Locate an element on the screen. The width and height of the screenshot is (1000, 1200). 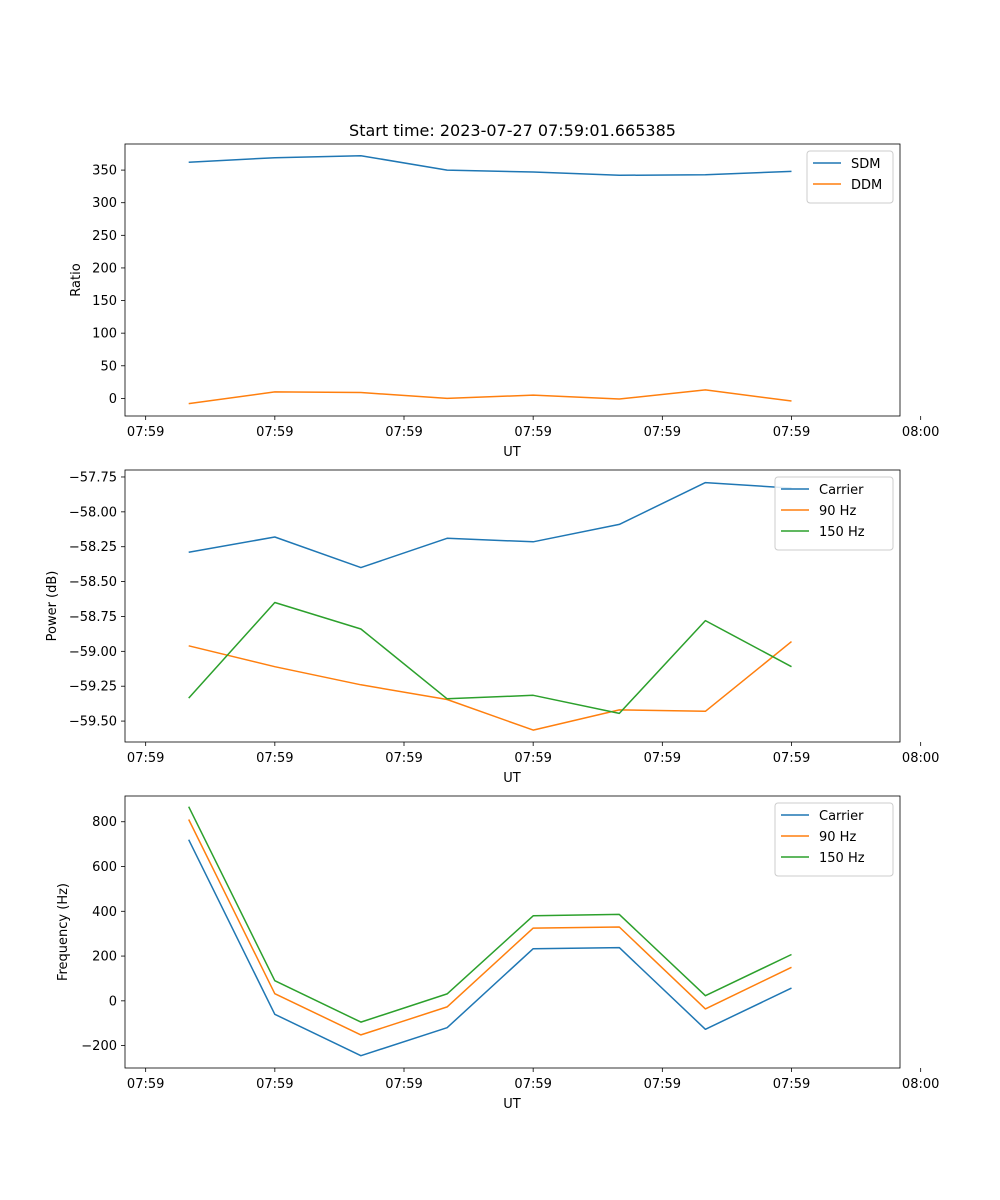
legend-box is located at coordinates (850, 177).